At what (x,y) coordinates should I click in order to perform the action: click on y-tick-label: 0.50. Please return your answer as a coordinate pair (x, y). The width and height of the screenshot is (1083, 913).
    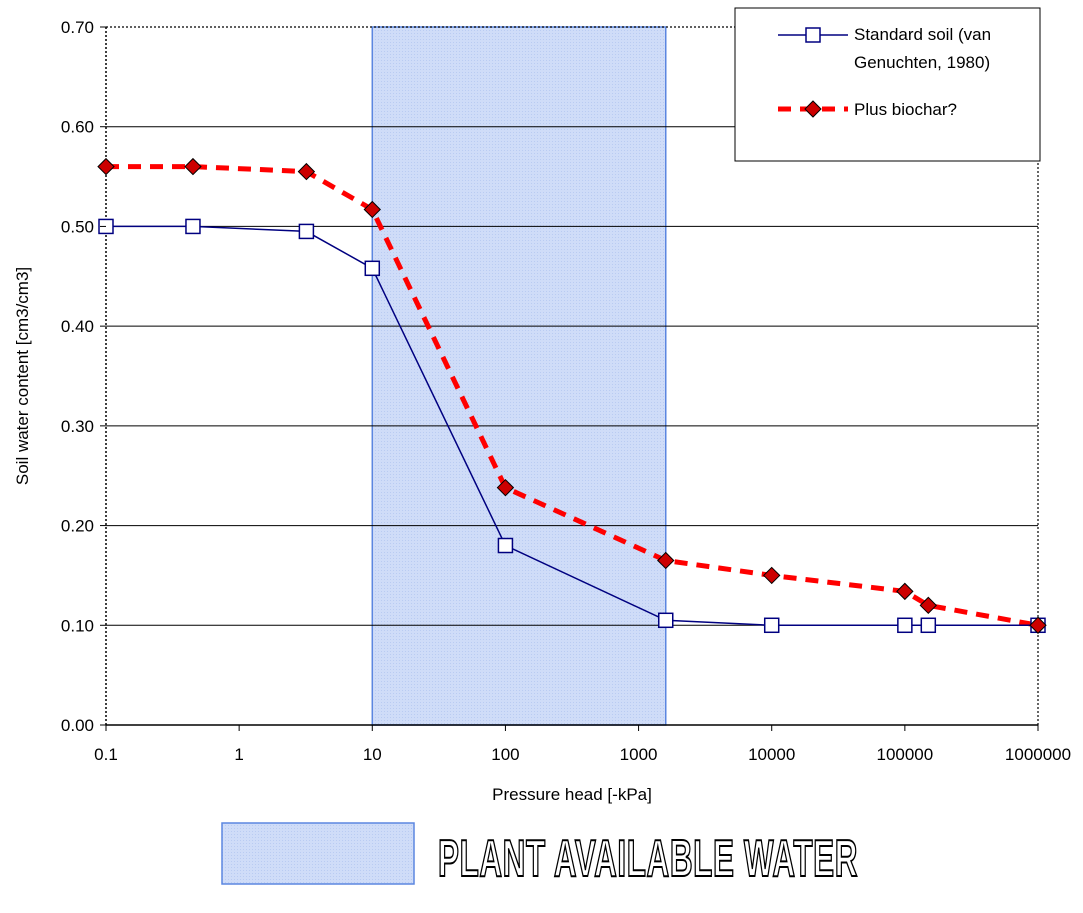
    Looking at the image, I should click on (77, 226).